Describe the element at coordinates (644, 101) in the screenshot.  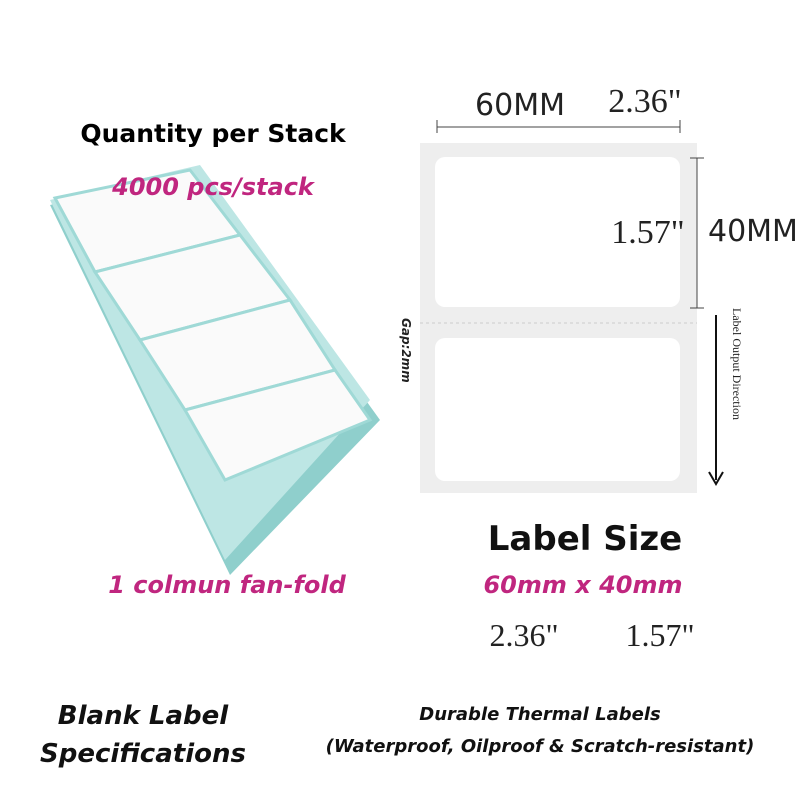
I see `width-in: 2.36"` at that location.